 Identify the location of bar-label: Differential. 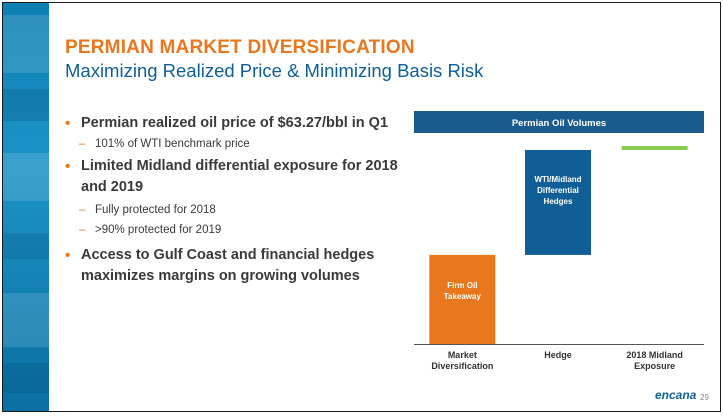
(558, 190).